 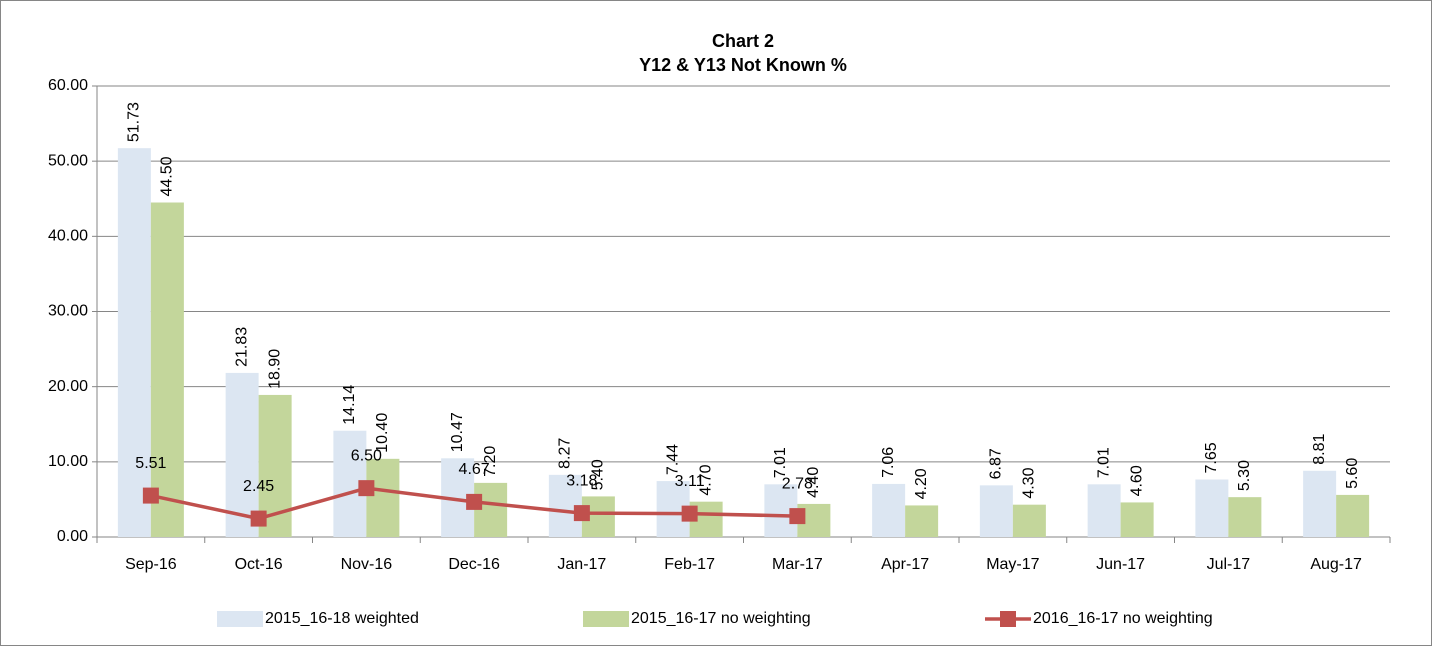 What do you see at coordinates (1120, 564) in the screenshot?
I see `x-tick-label: Jun-17` at bounding box center [1120, 564].